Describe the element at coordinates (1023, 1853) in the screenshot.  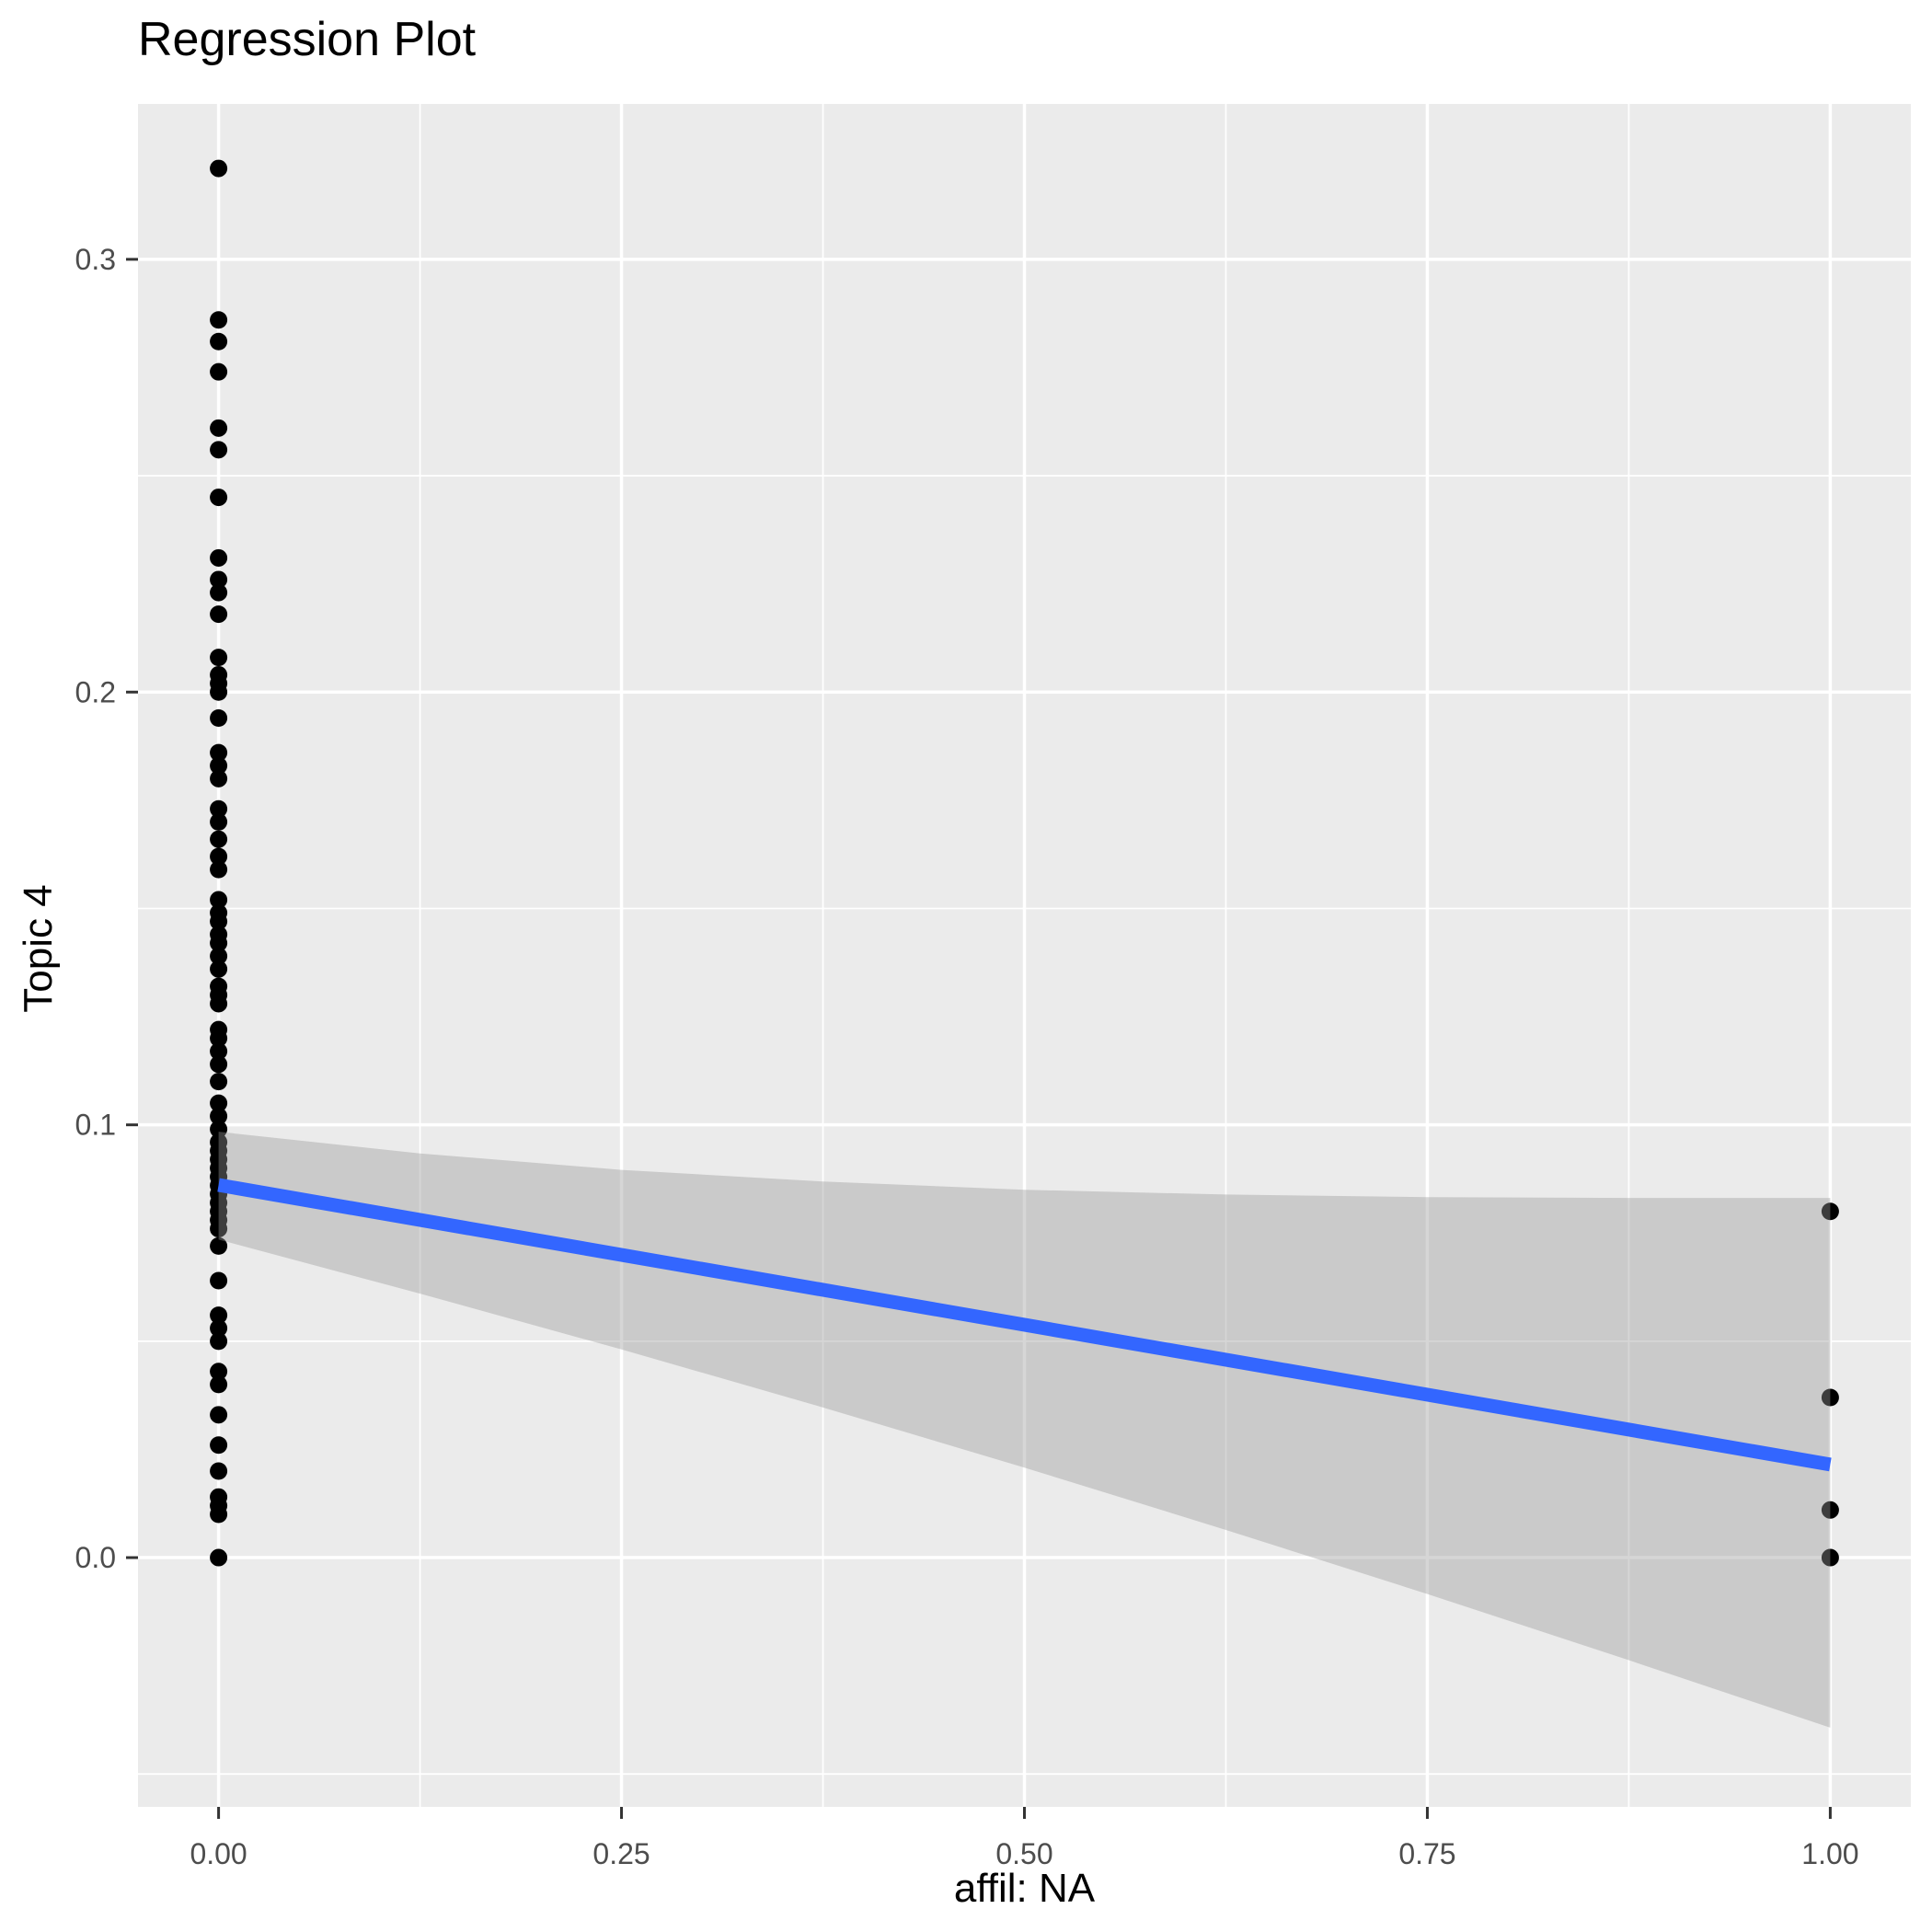
I see `x-tick-label: 0.50` at that location.